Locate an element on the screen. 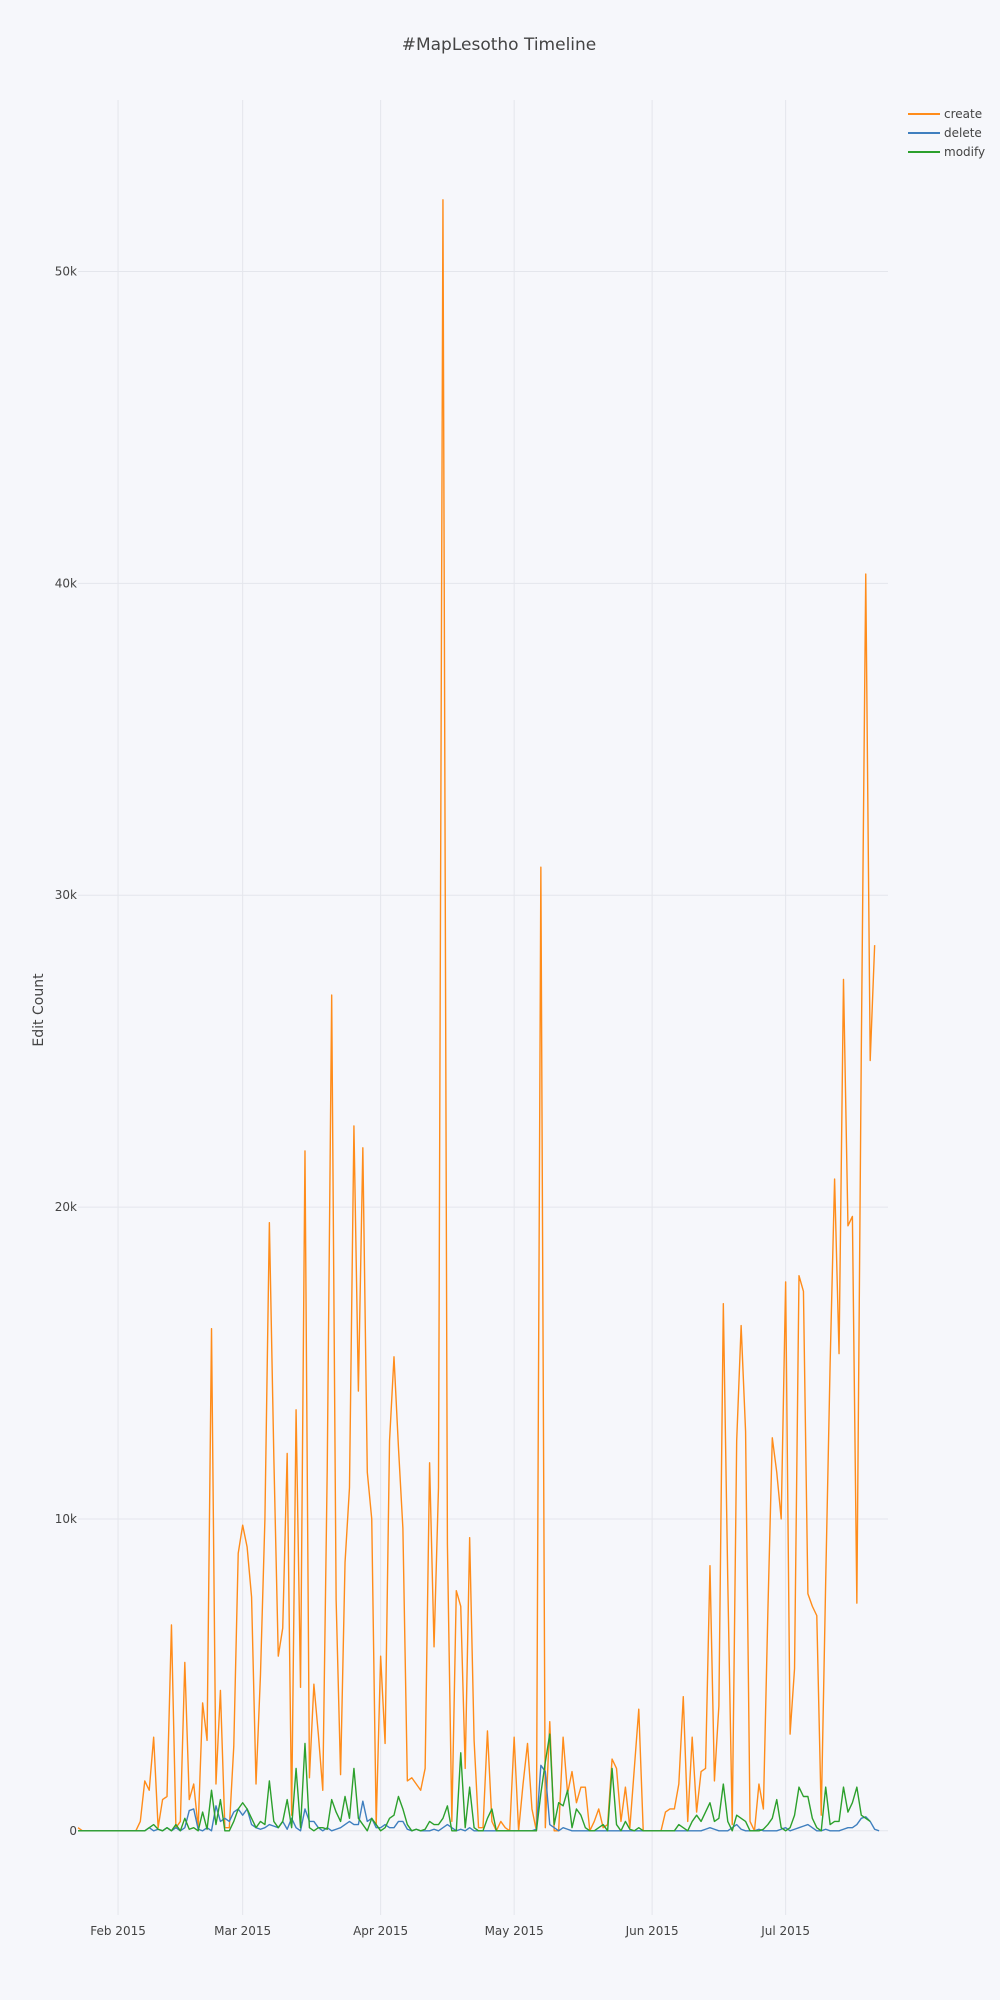 The height and width of the screenshot is (2000, 1000). y-axis-title: Edit Count is located at coordinates (39, 1010).